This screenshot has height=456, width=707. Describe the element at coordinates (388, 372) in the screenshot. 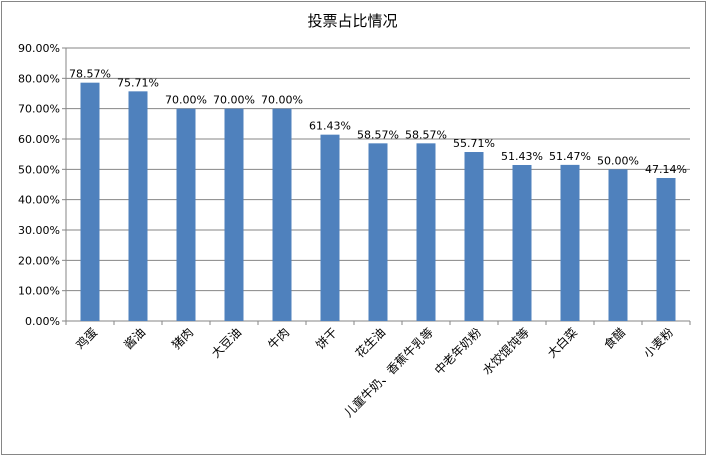

I see `category-label: 儿童牛奶、香蕉牛乳等` at that location.